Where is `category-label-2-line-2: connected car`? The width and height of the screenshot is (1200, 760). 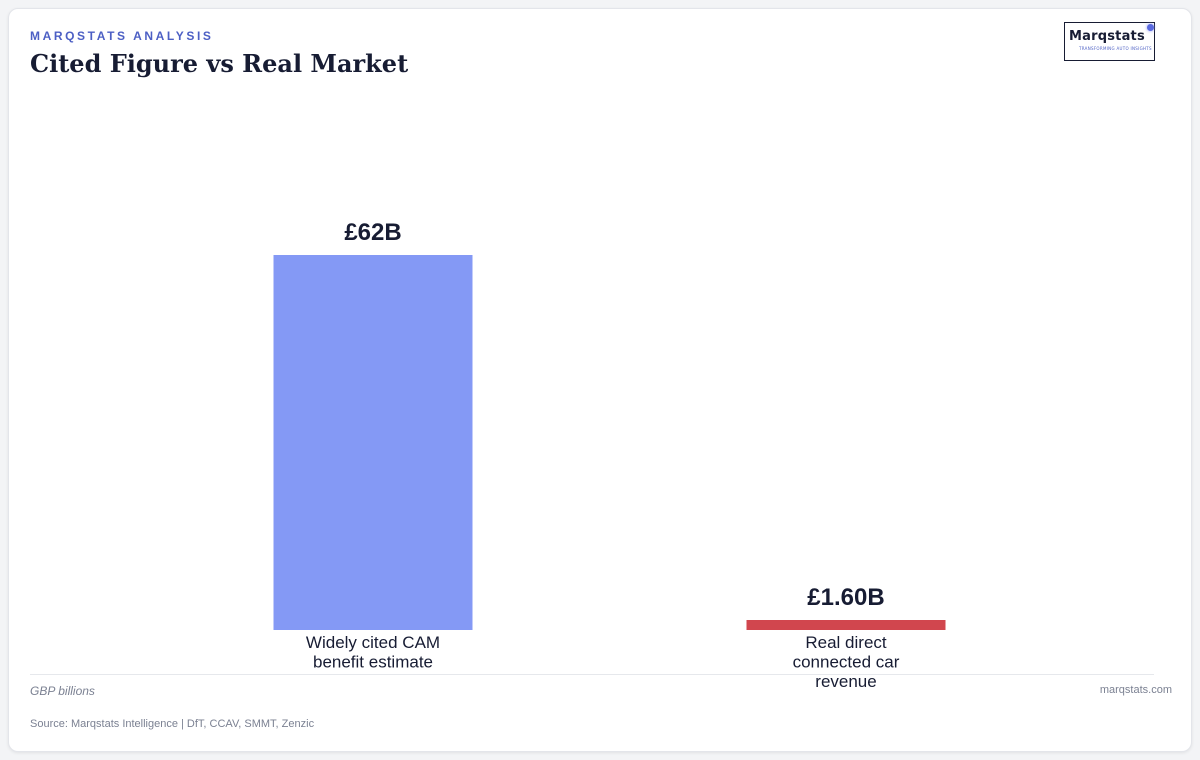
category-label-2-line-2: connected car is located at coordinates (846, 662).